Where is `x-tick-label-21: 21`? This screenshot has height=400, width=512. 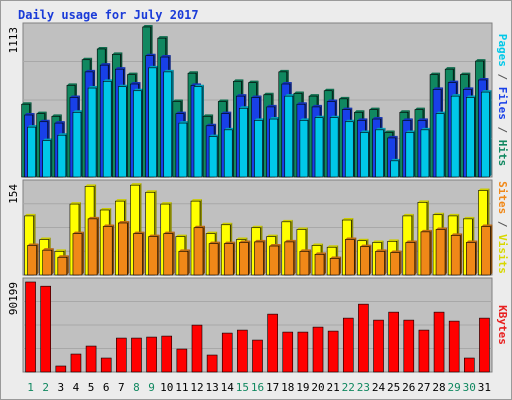
x-tick-label-21: 21 is located at coordinates (333, 387).